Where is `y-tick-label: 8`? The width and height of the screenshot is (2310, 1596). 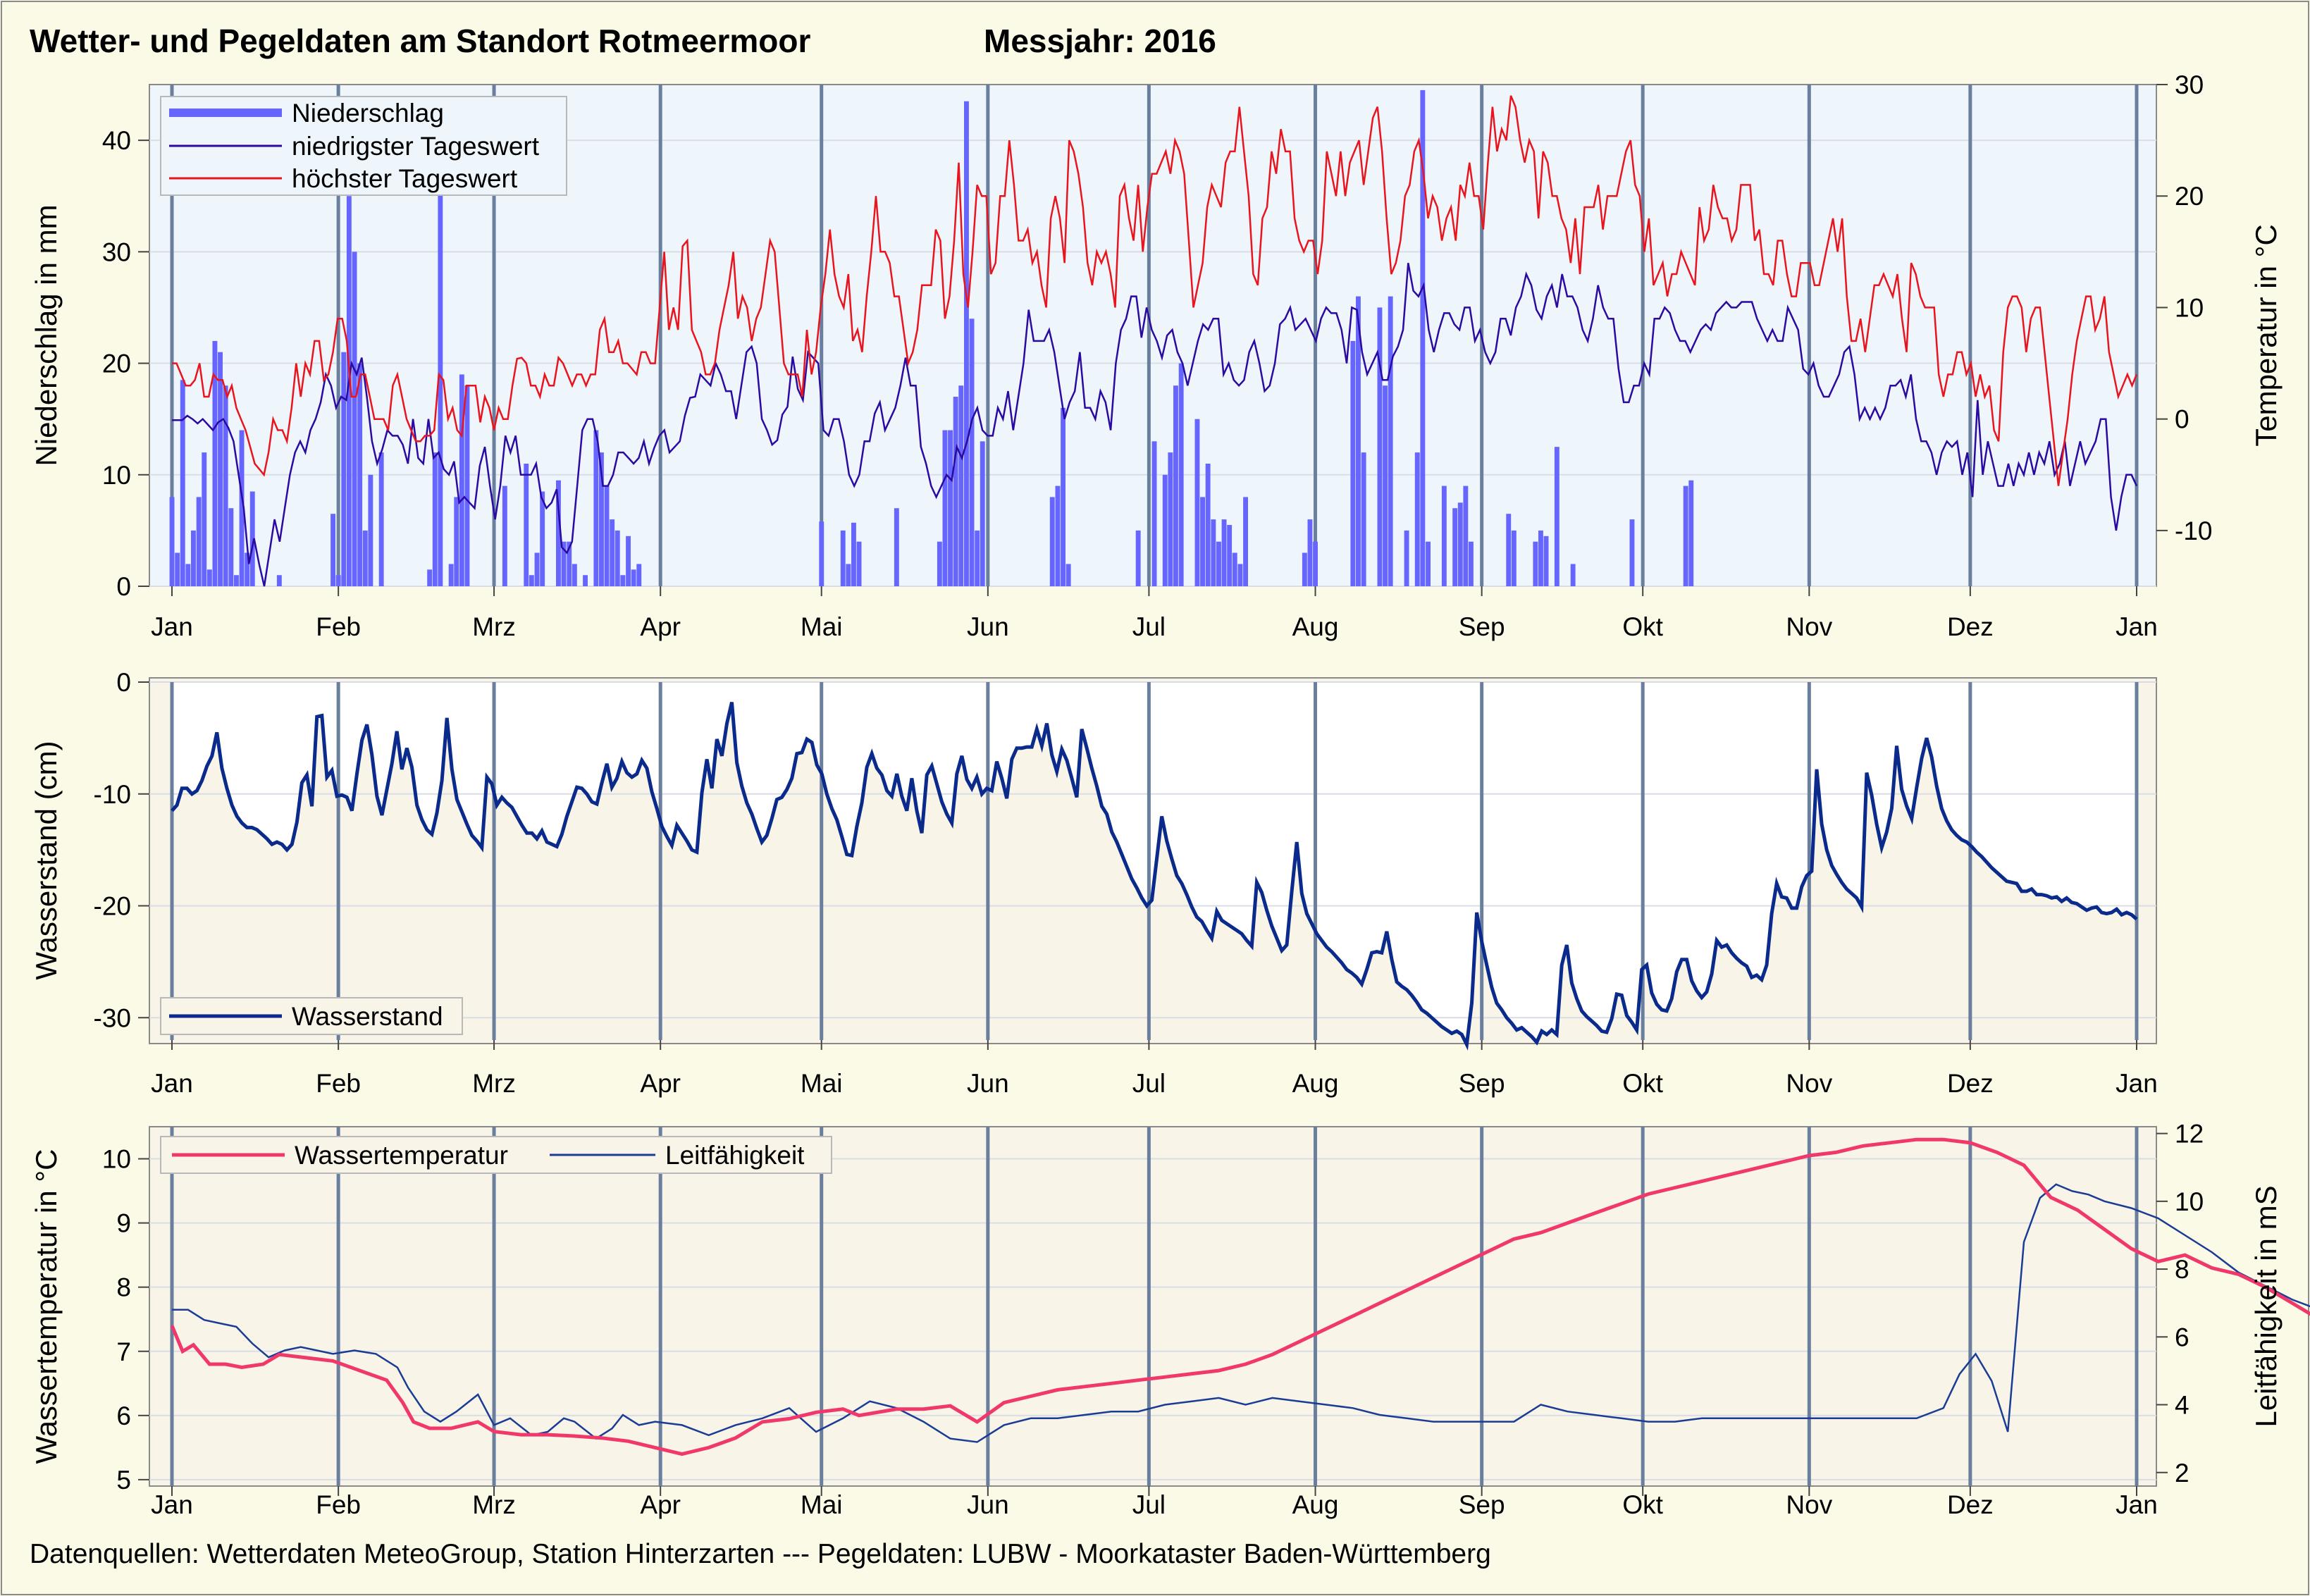
y-tick-label: 8 is located at coordinates (124, 1287).